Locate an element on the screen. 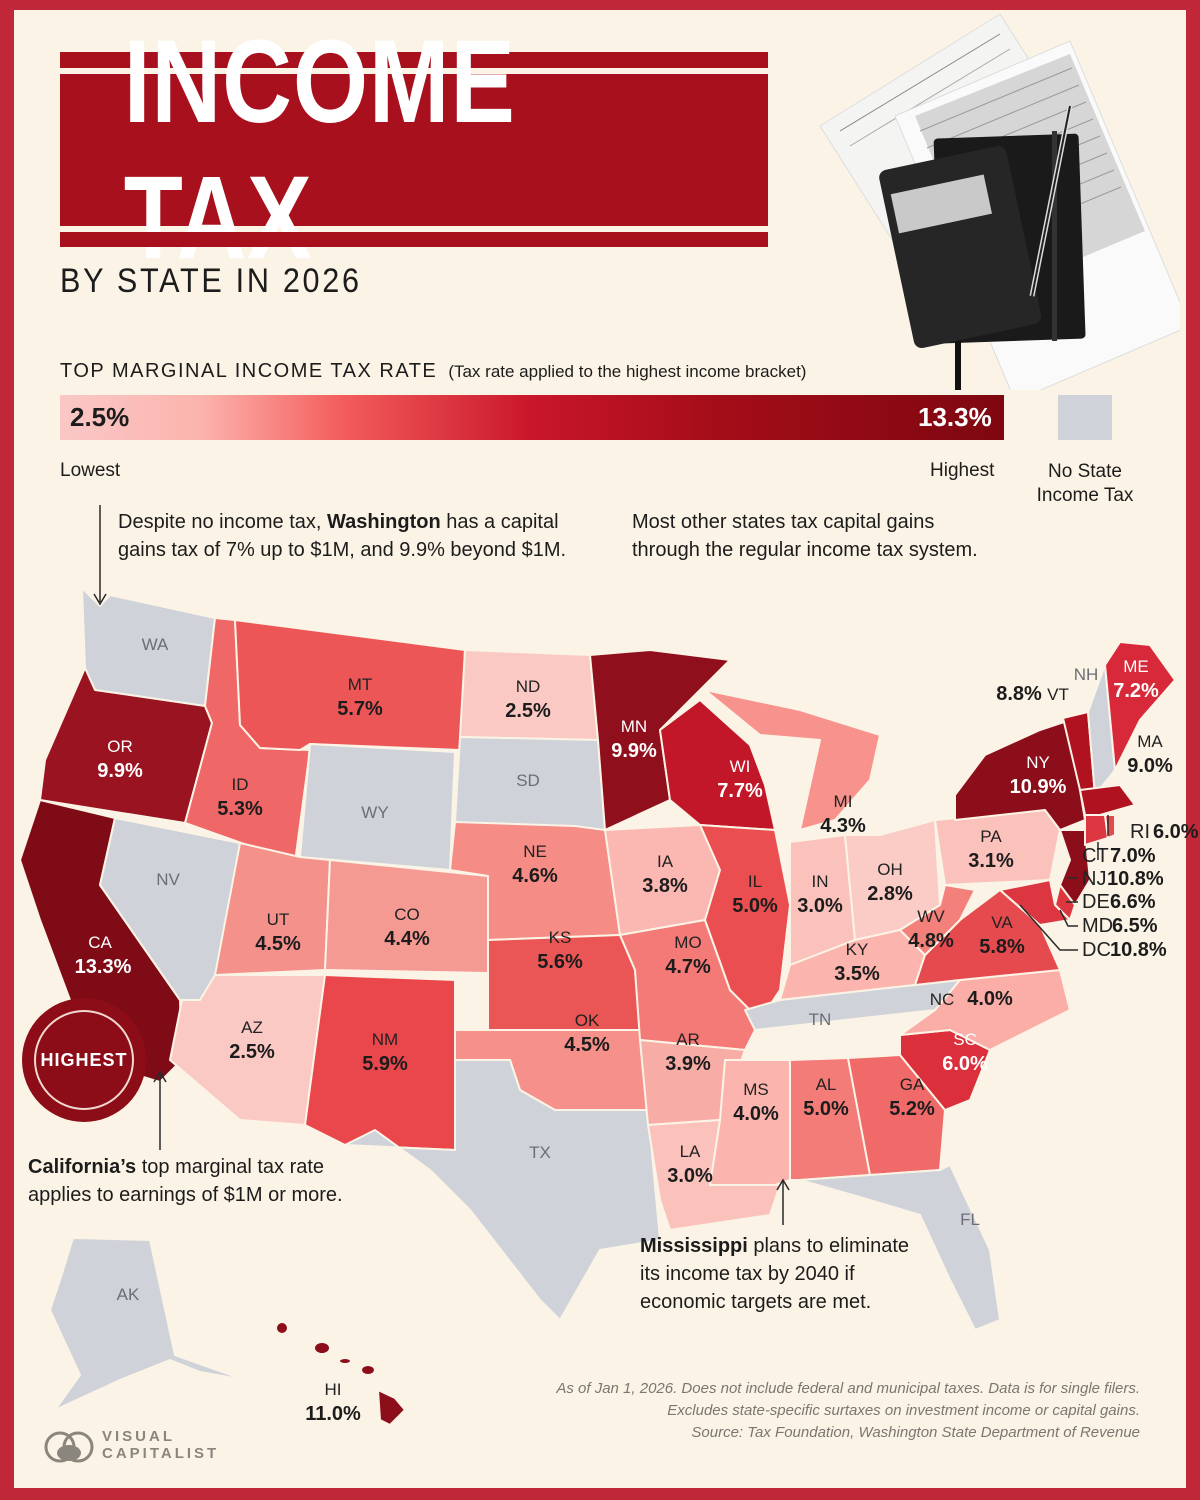 The width and height of the screenshot is (1200, 1500). value-CA: 13.3% is located at coordinates (103, 967).